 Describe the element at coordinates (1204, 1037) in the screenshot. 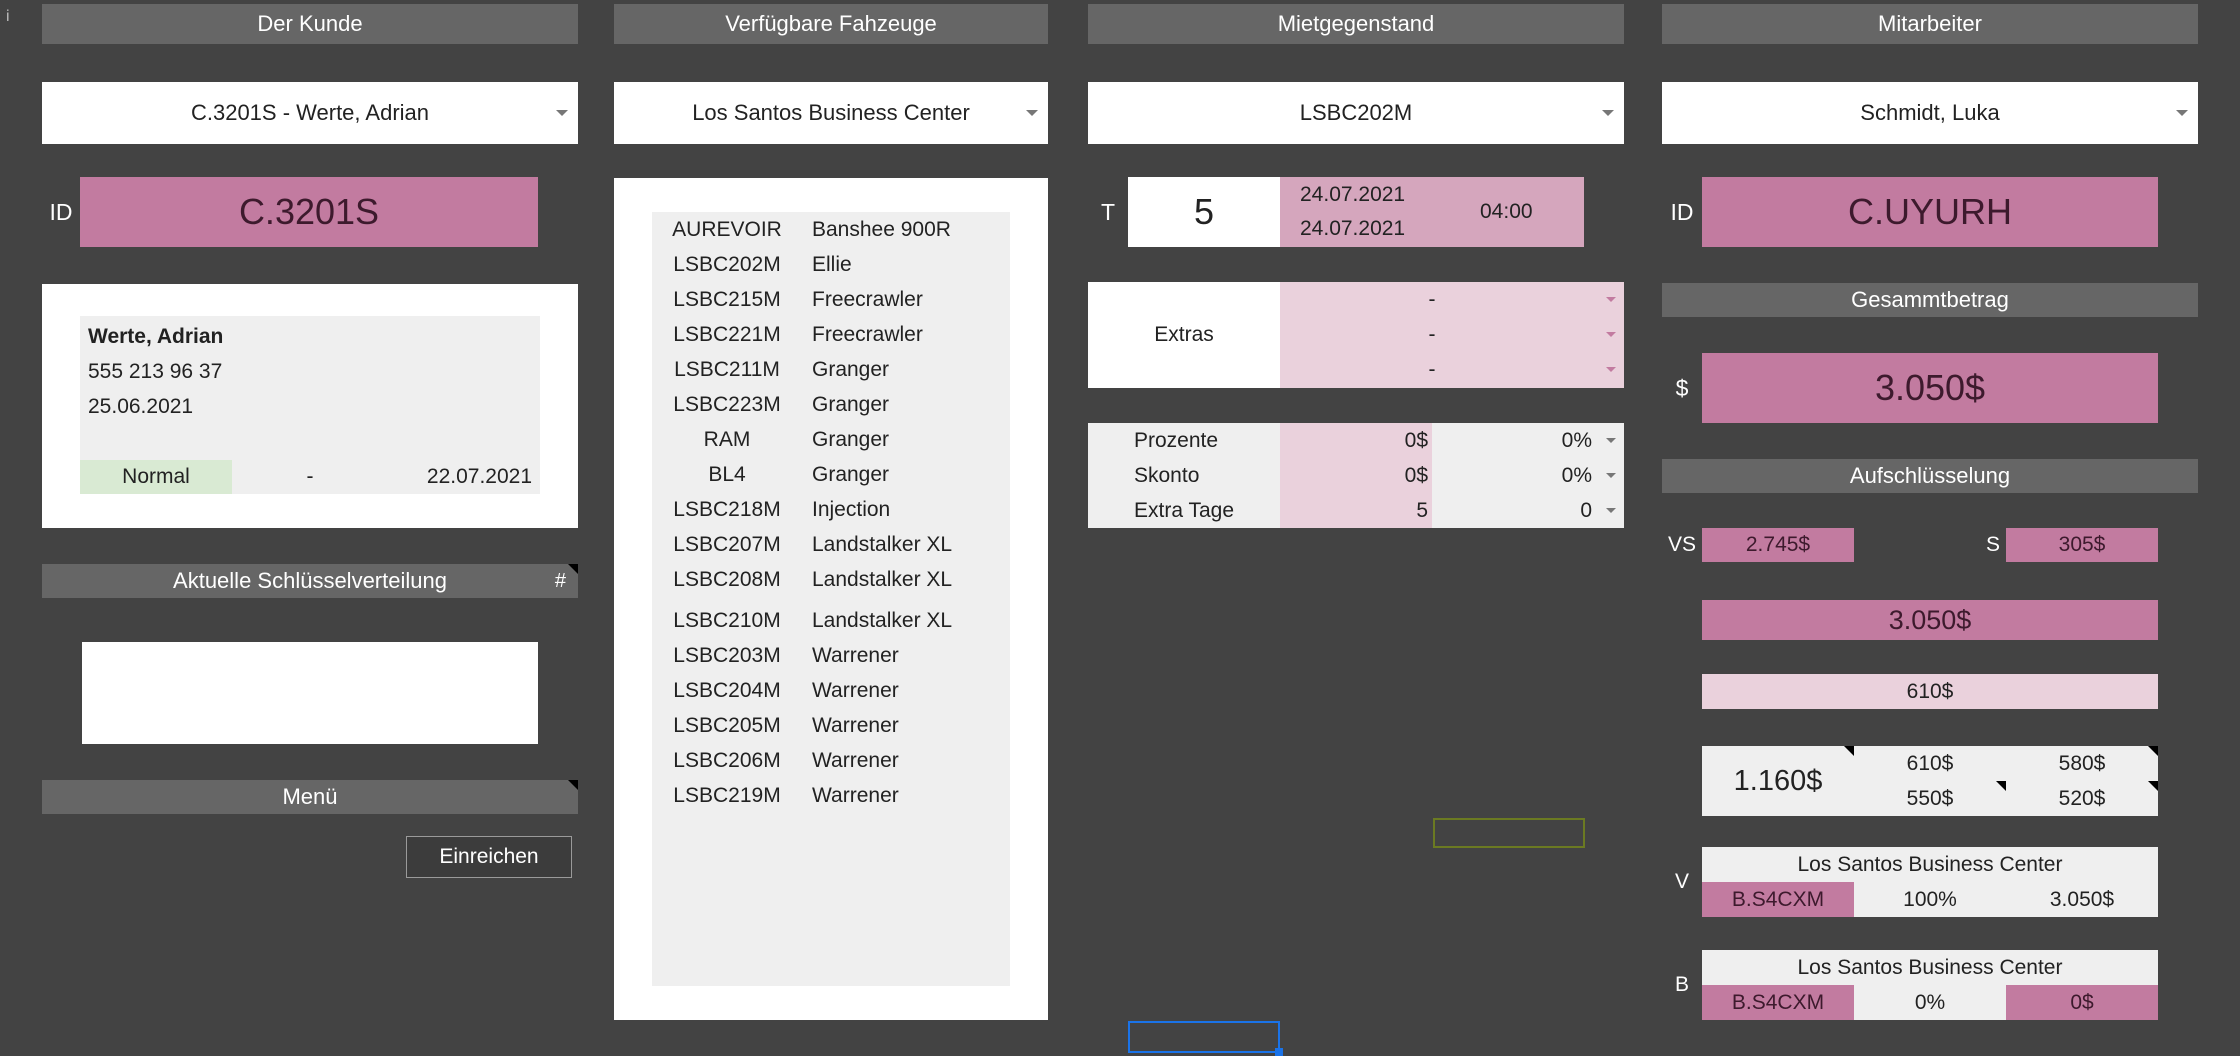

I see `active-cell-cursor` at that location.